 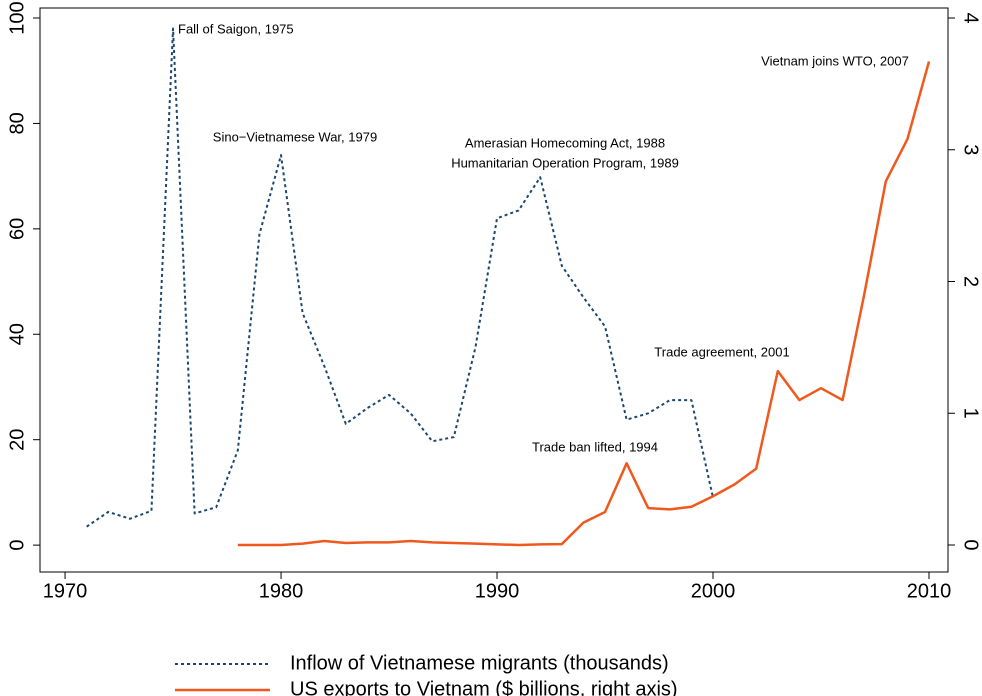 I want to click on annotation: Humanitarian Operation Program, 1989, so click(x=565, y=162).